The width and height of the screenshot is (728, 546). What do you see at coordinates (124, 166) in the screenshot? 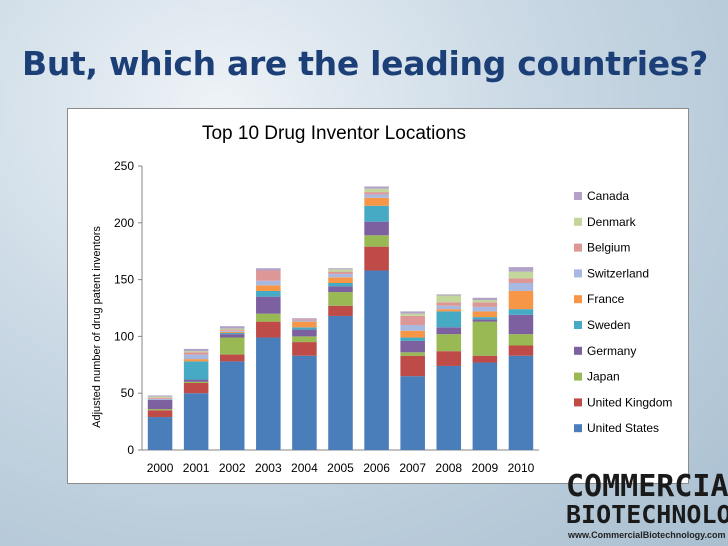
I see `y-tick-label: 250` at bounding box center [124, 166].